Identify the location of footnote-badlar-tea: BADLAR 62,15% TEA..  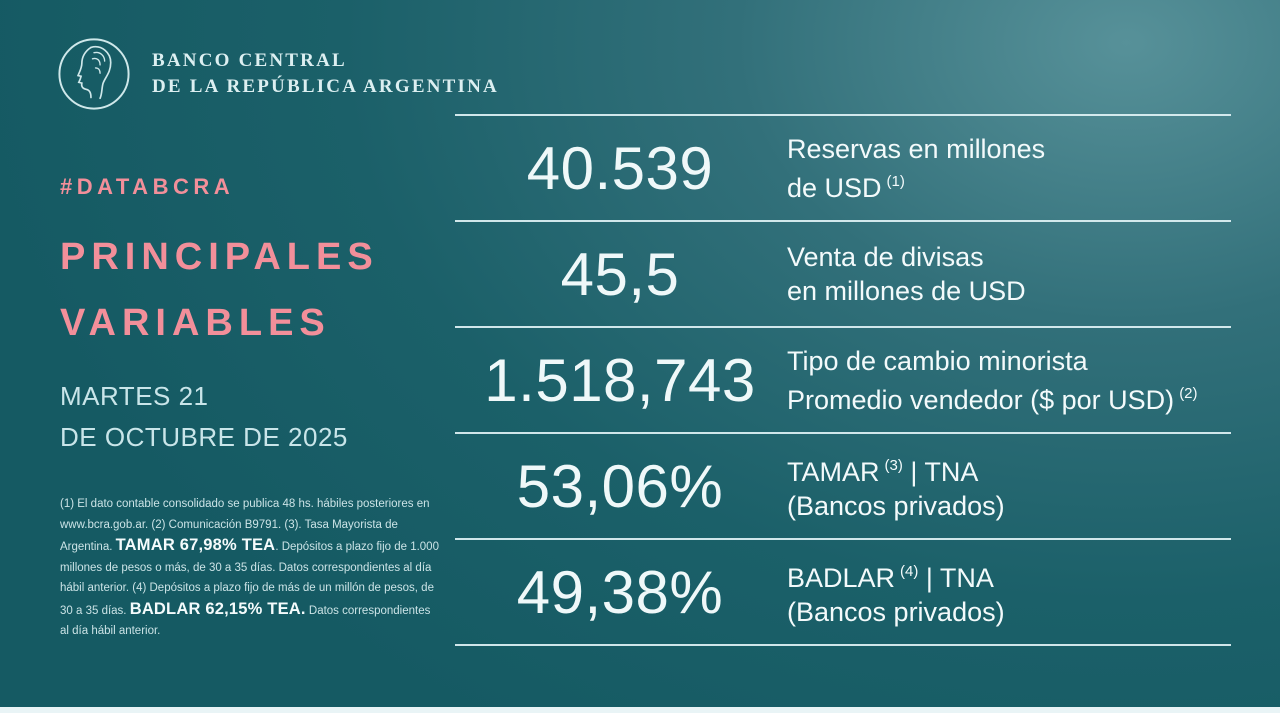
(217, 608).